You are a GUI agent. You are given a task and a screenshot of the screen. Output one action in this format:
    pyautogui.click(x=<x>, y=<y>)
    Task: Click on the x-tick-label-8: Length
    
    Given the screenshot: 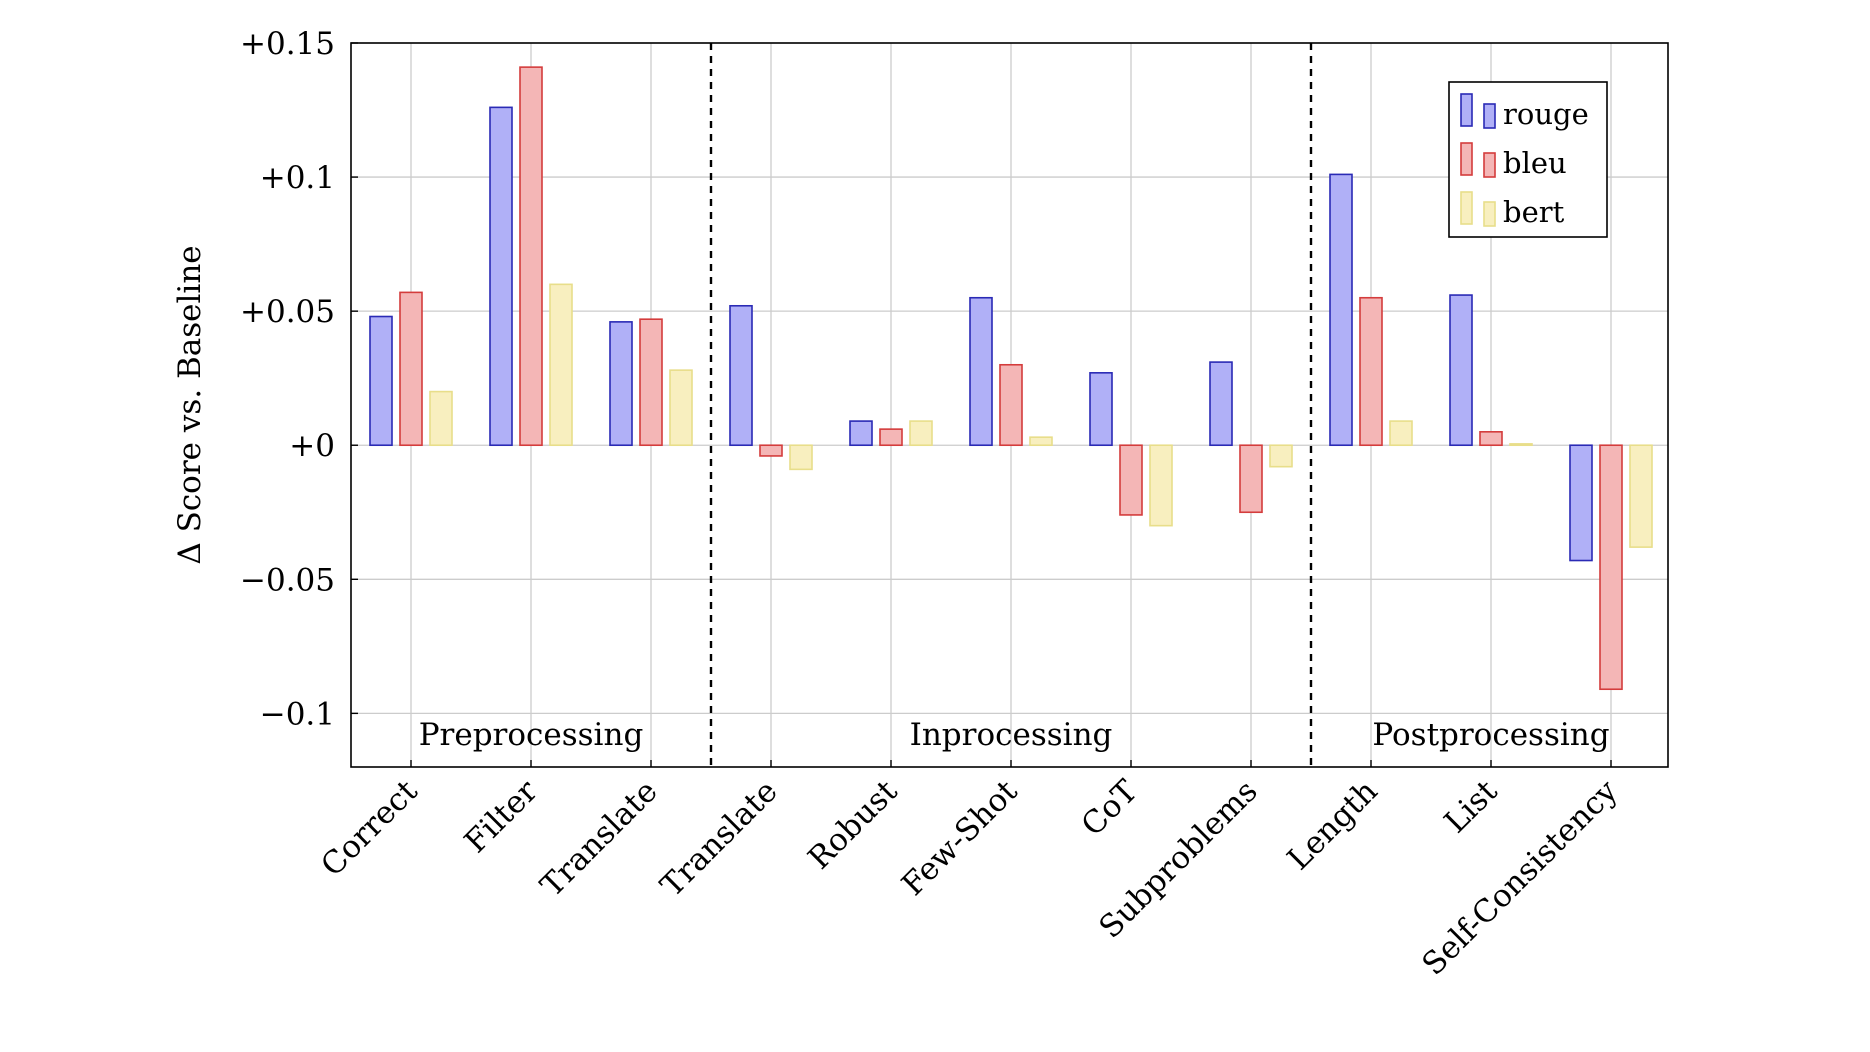 What is the action you would take?
    pyautogui.click(x=1333, y=825)
    